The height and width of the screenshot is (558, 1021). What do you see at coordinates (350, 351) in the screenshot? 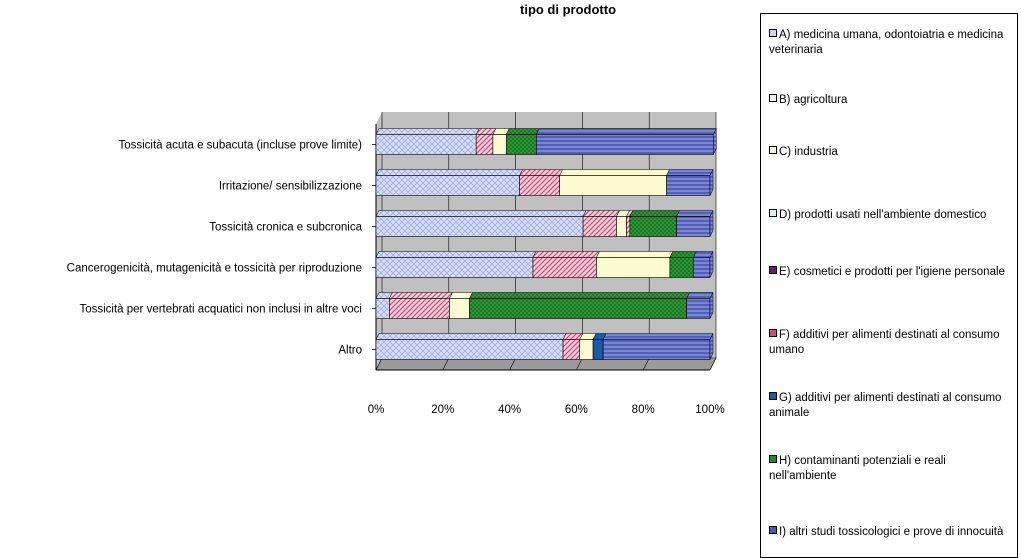
I see `category-label: Altro` at bounding box center [350, 351].